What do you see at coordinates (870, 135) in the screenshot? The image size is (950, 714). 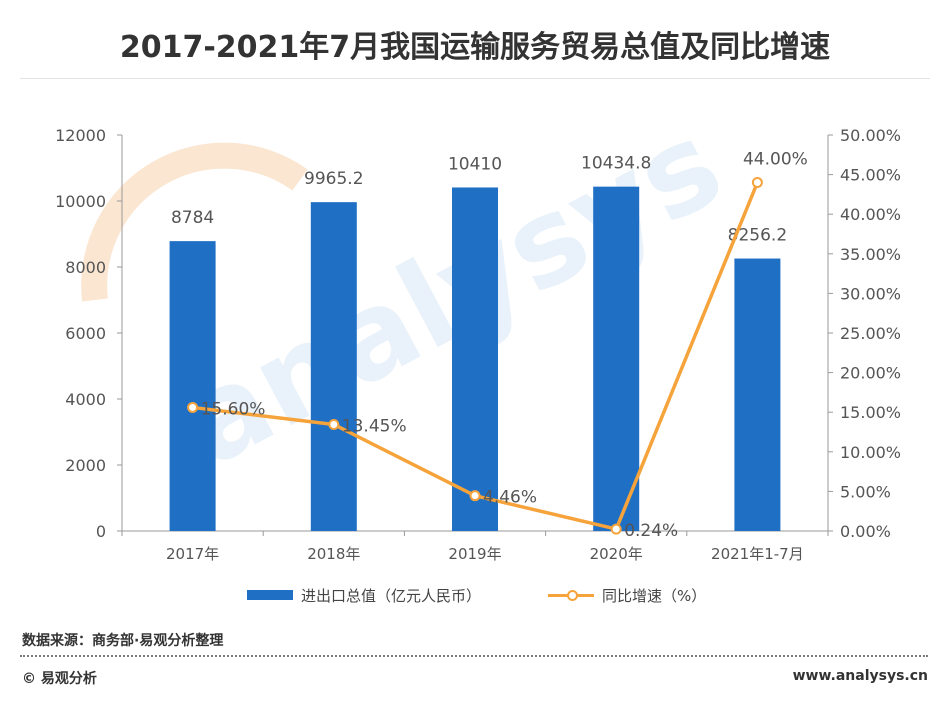 I see `y-right-tick-label: 50.00%` at bounding box center [870, 135].